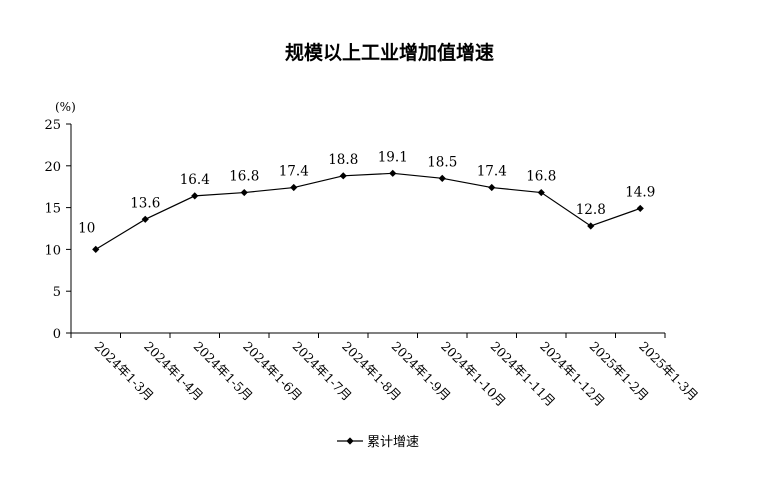  What do you see at coordinates (393, 442) in the screenshot?
I see `legend-label: 累计增速` at bounding box center [393, 442].